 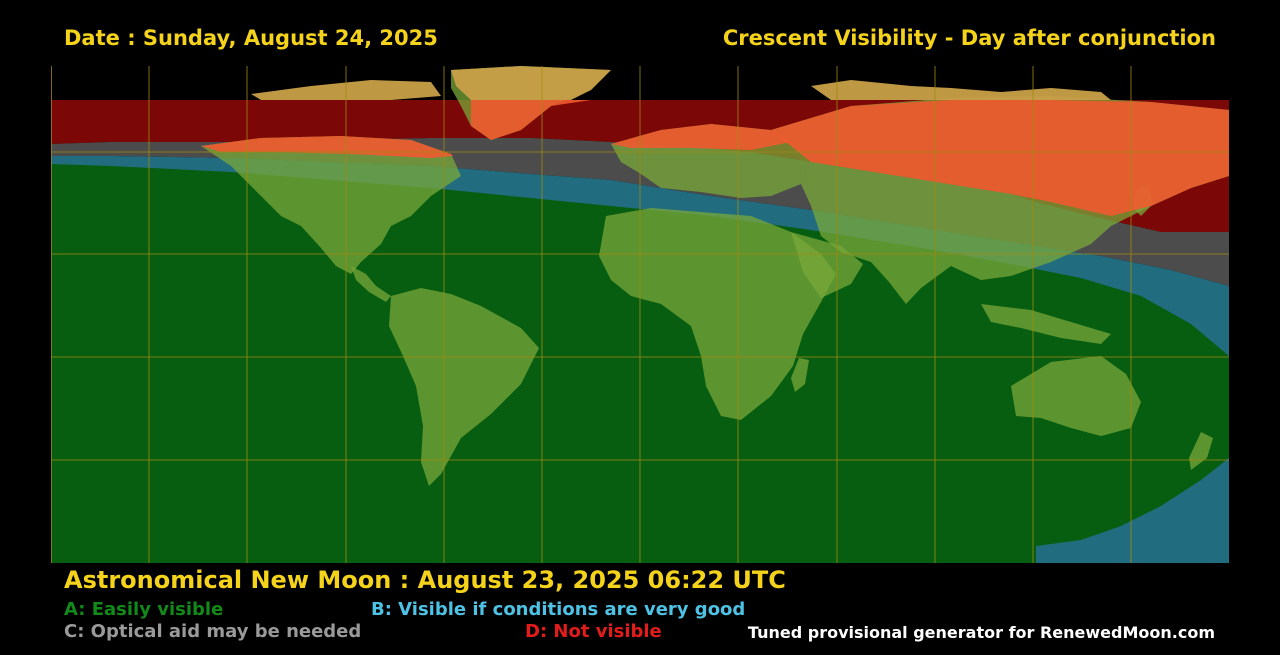 What do you see at coordinates (531, 83) in the screenshot?
I see `greenland-north` at bounding box center [531, 83].